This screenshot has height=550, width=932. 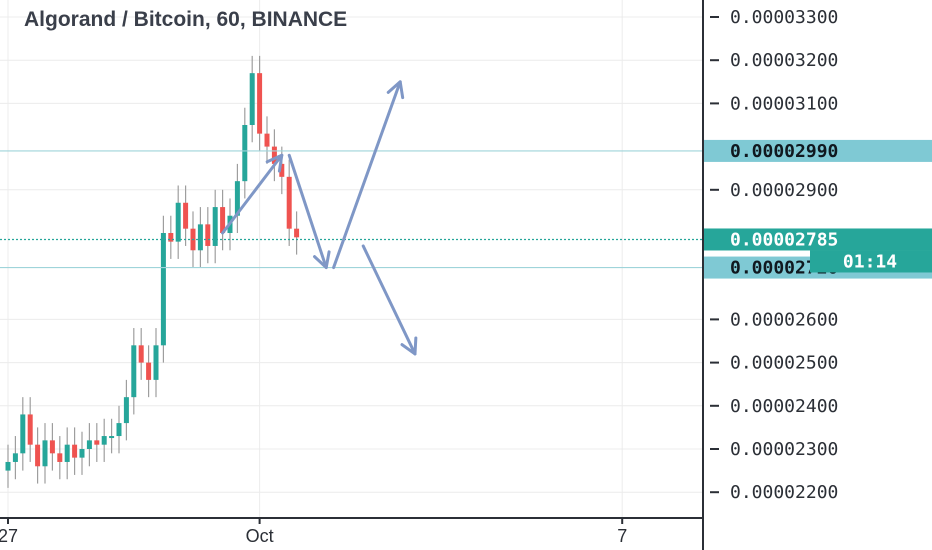 What do you see at coordinates (260, 536) in the screenshot?
I see `x-tick-label: Oct` at bounding box center [260, 536].